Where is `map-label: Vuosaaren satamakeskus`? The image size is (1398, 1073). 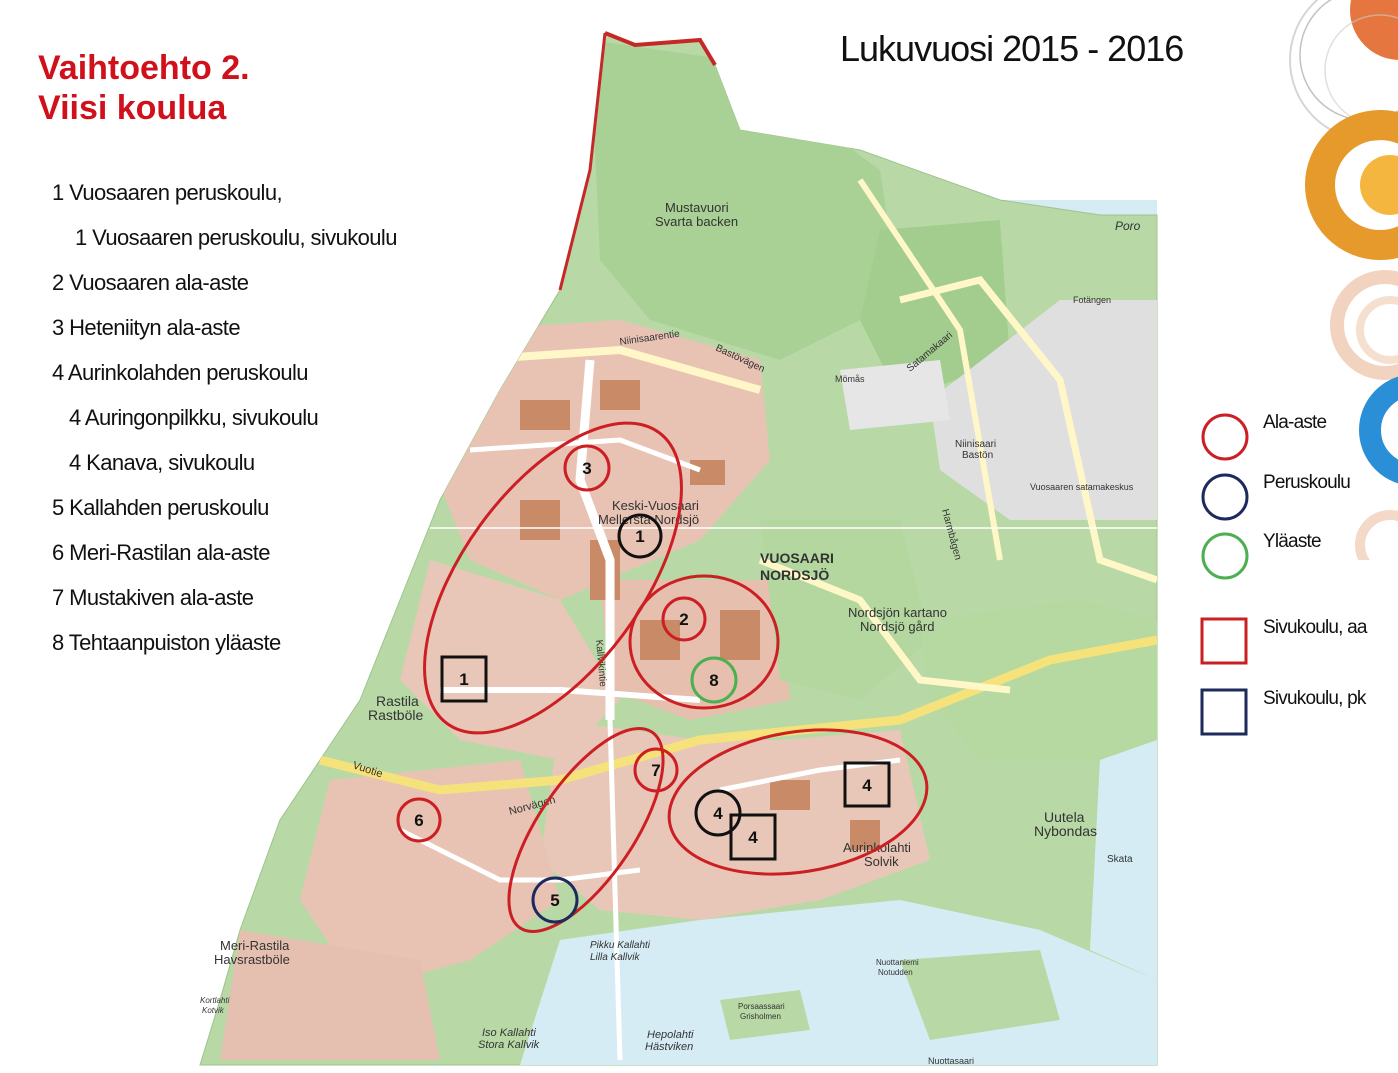 map-label: Vuosaaren satamakeskus is located at coordinates (1082, 487).